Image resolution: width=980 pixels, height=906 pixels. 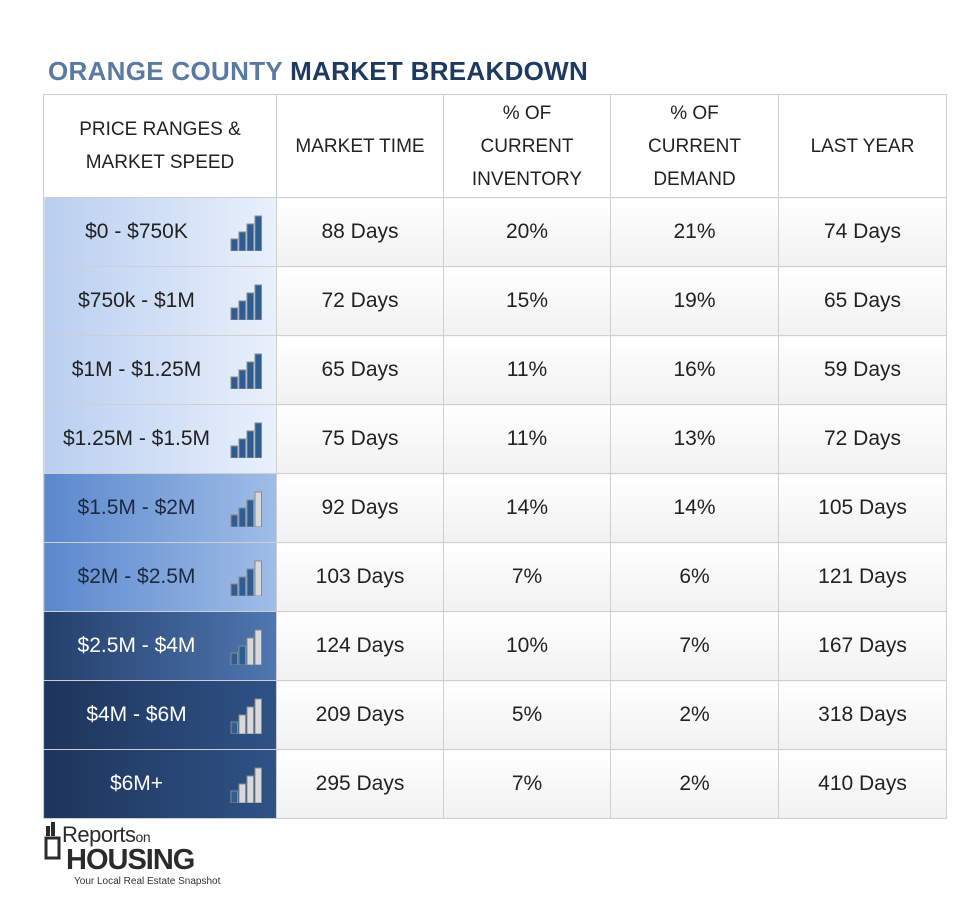 I want to click on column-header-line: PRICE RANGES &, so click(x=160, y=129).